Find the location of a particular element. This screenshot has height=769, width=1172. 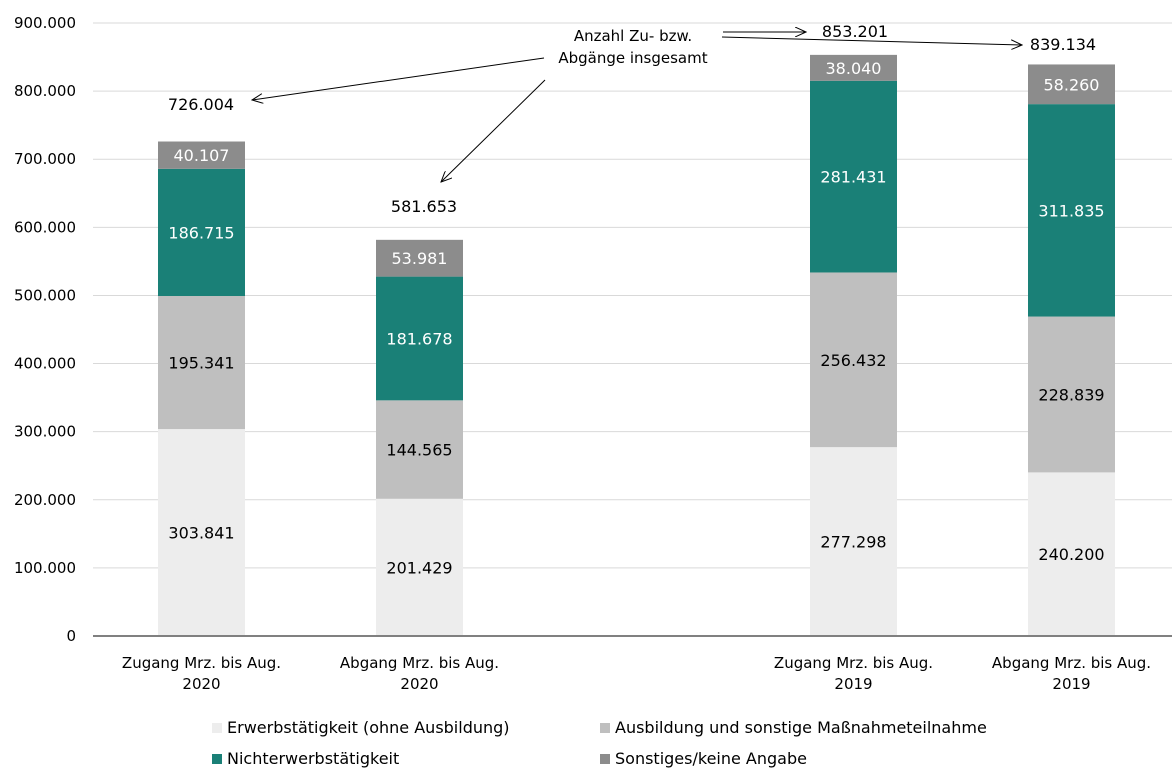

segment-value-label: 240.200 is located at coordinates (1071, 554).